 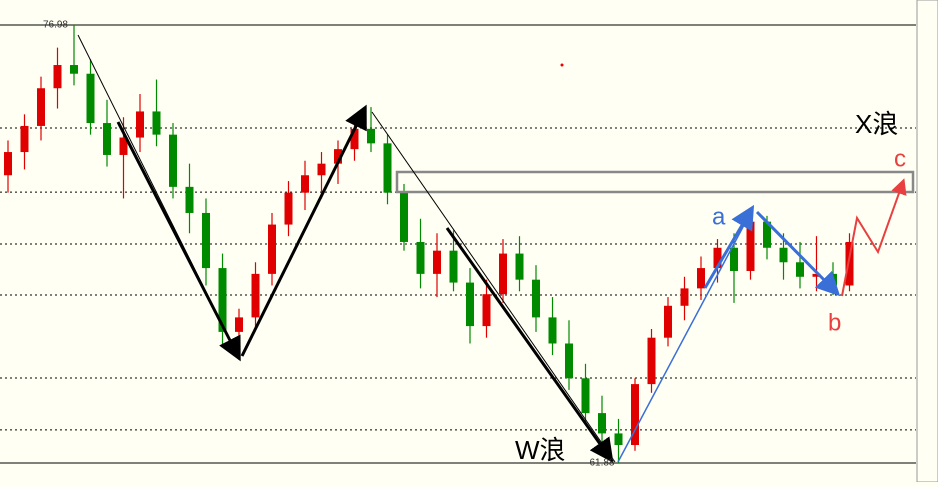 What do you see at coordinates (719, 216) in the screenshot?
I see `wave-label: a` at bounding box center [719, 216].